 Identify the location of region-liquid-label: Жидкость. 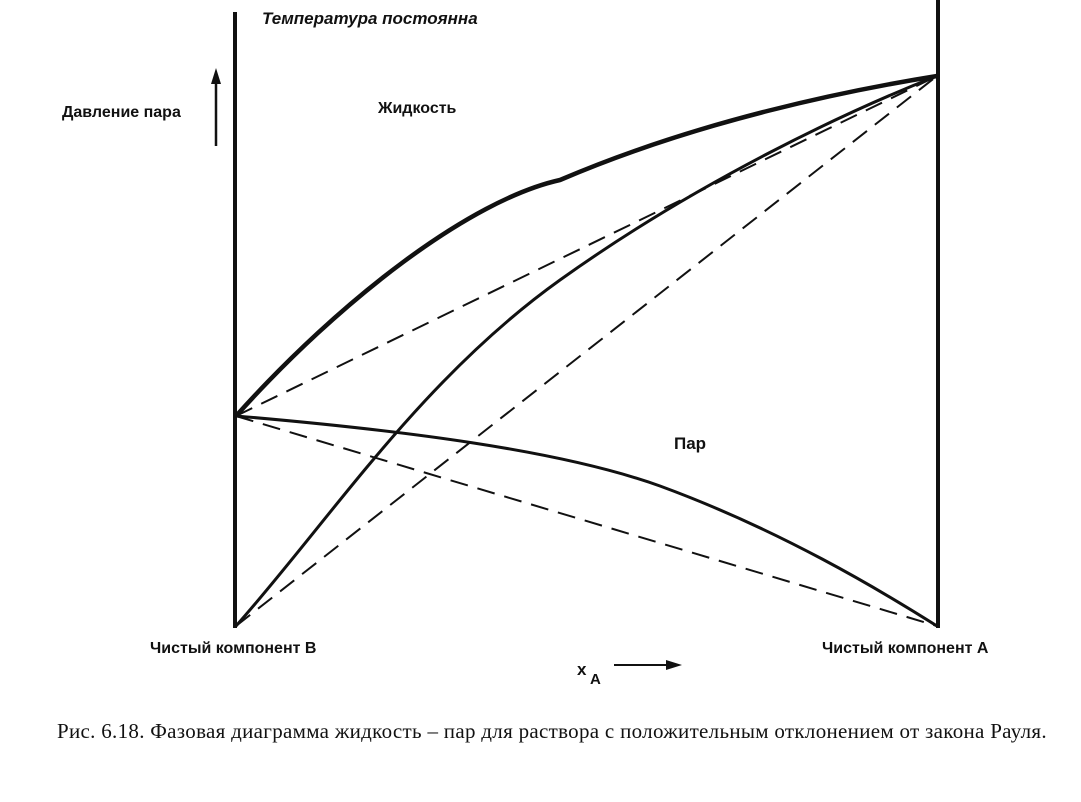
(417, 108).